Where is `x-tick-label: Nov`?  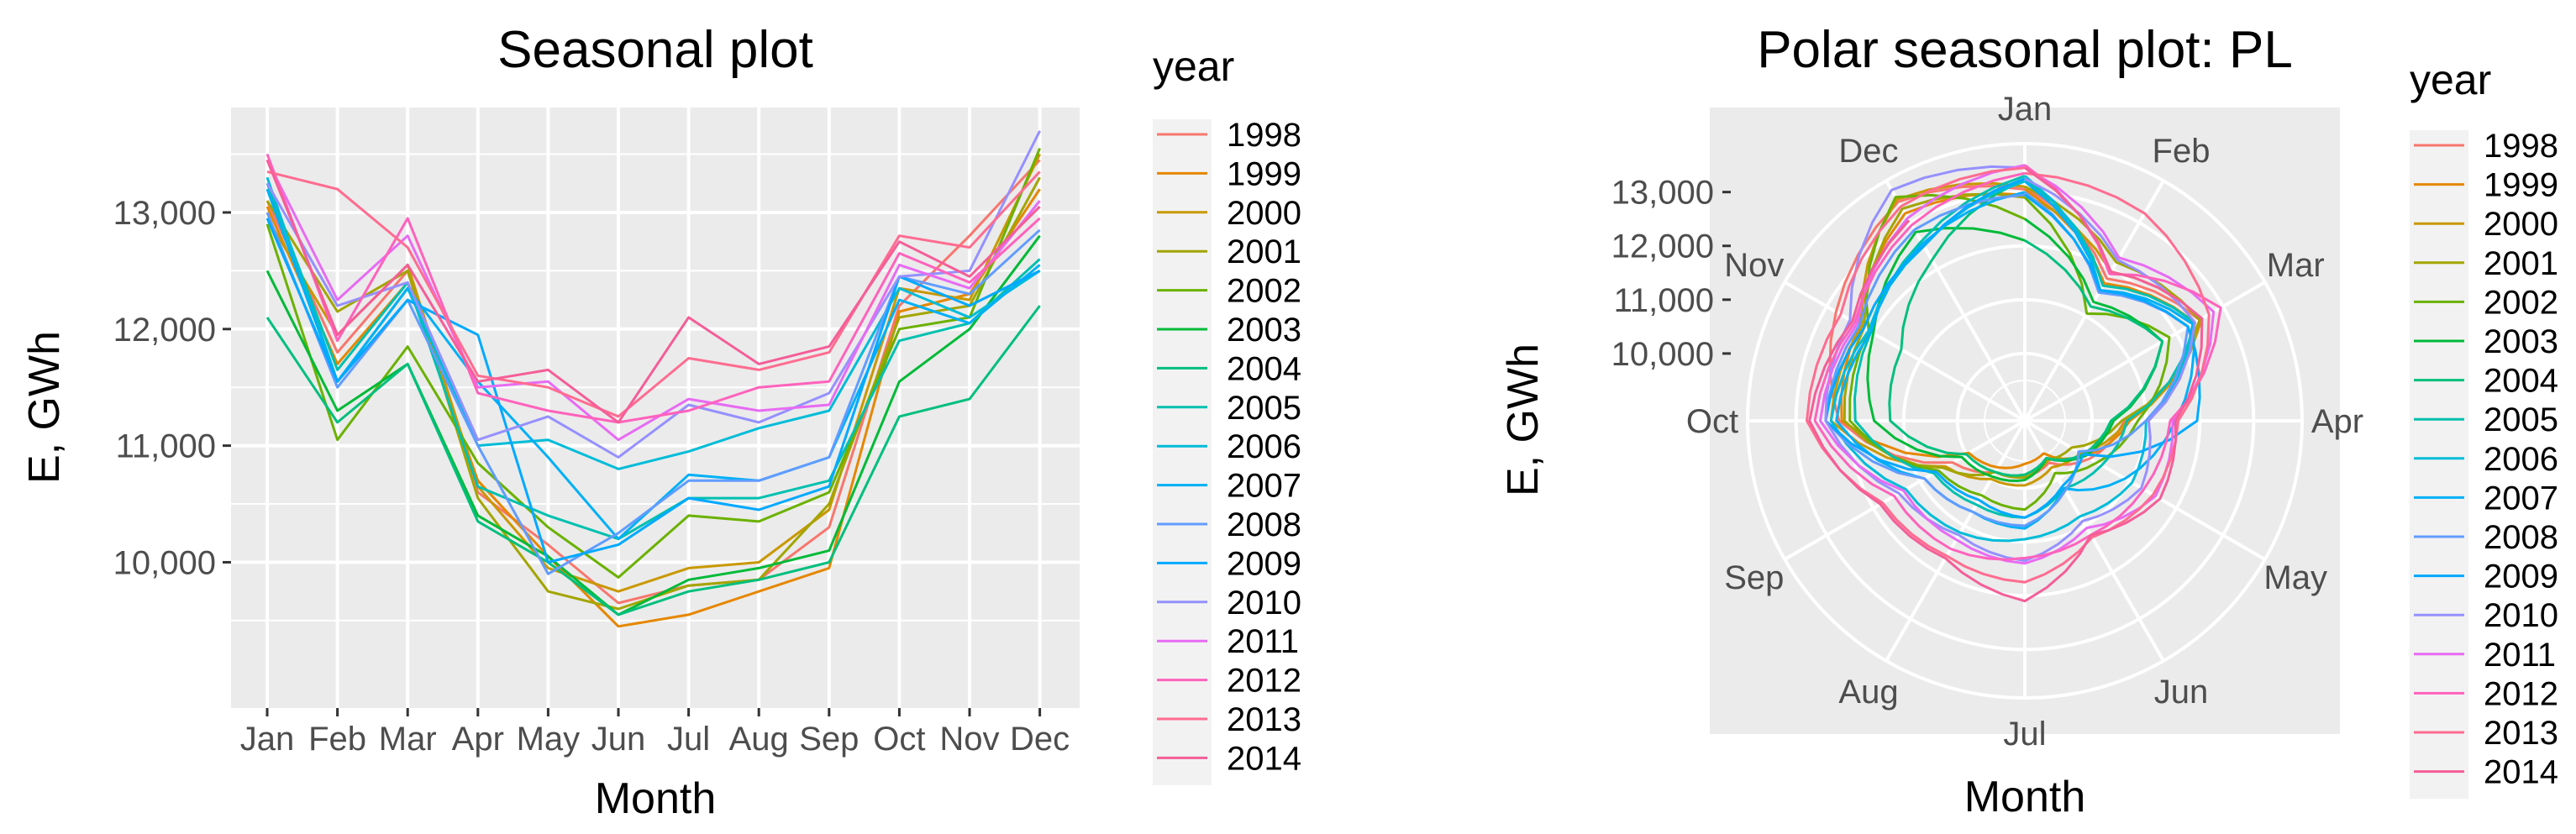 x-tick-label: Nov is located at coordinates (969, 739).